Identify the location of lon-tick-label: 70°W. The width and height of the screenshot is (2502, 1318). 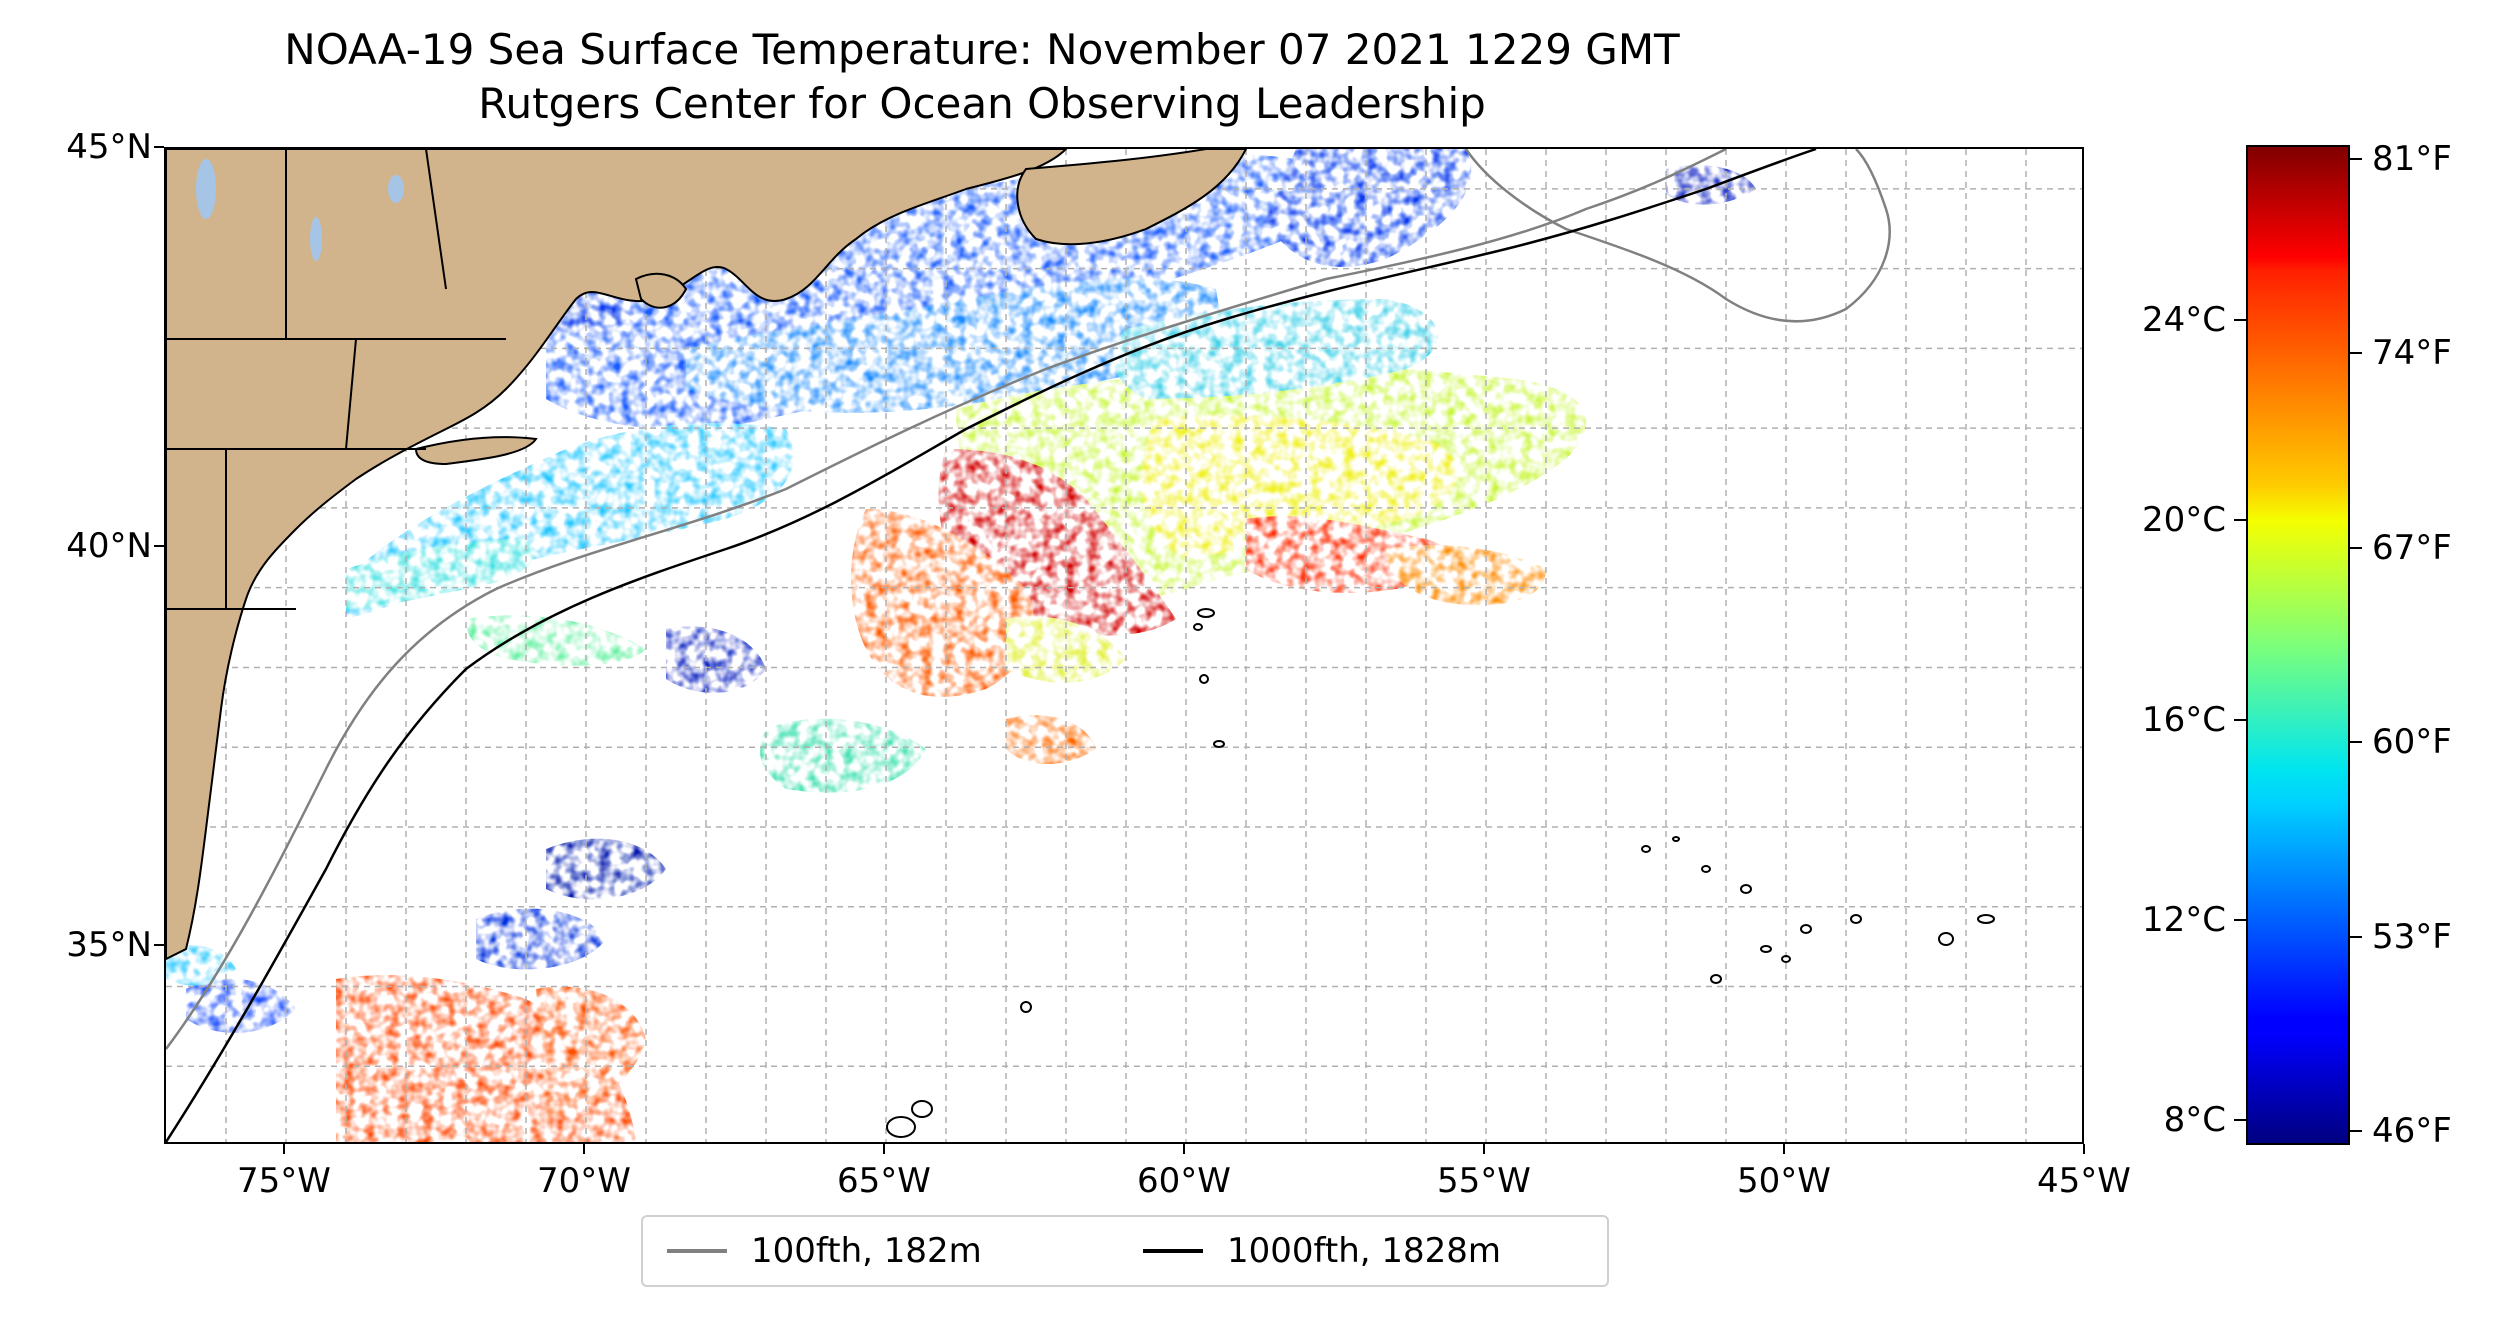
(584, 1181).